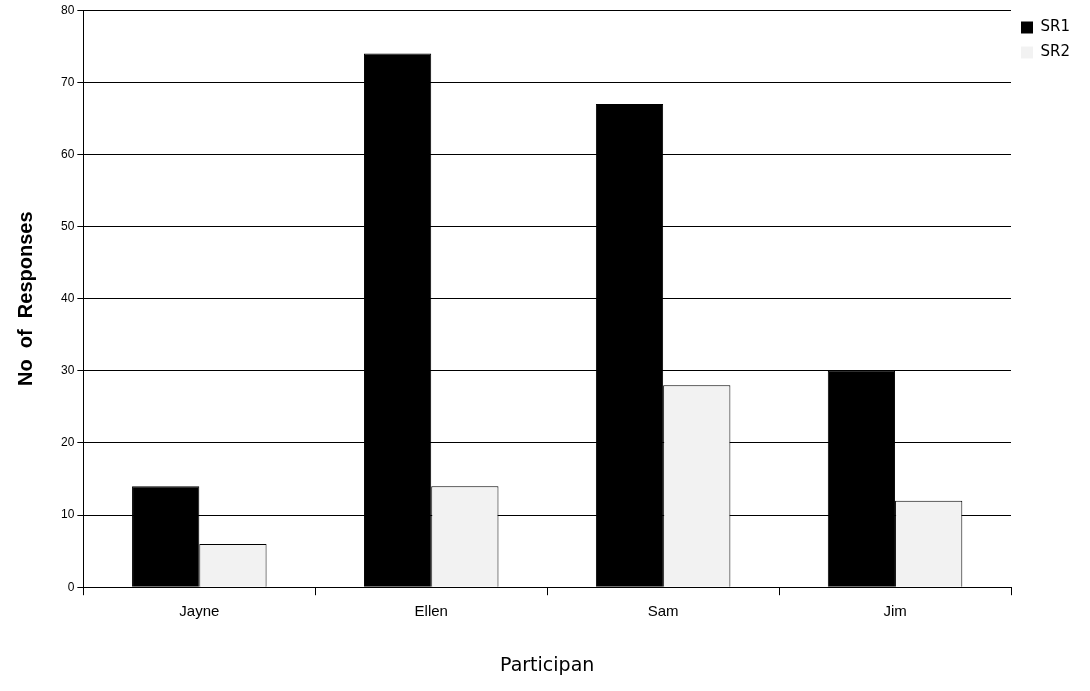  What do you see at coordinates (1055, 51) in the screenshot?
I see `legend-label: SR2` at bounding box center [1055, 51].